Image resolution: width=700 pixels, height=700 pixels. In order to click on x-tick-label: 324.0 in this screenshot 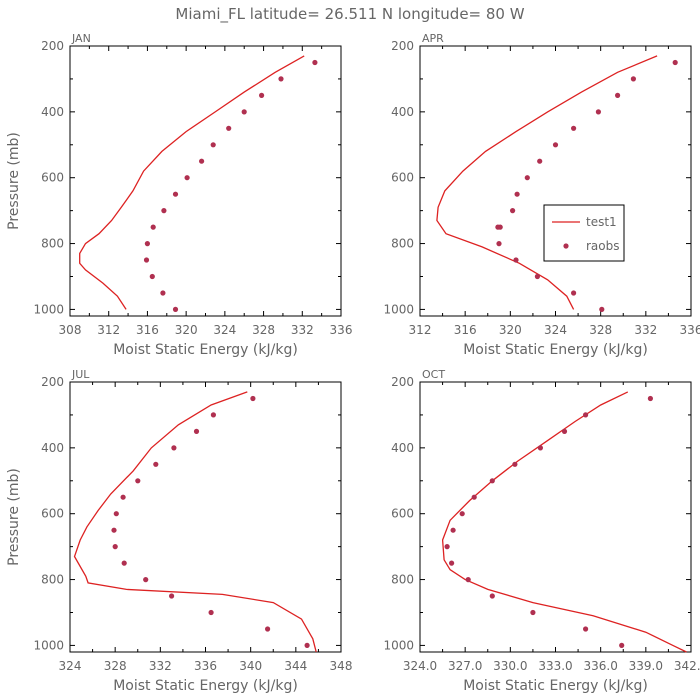, I will do `click(420, 666)`.